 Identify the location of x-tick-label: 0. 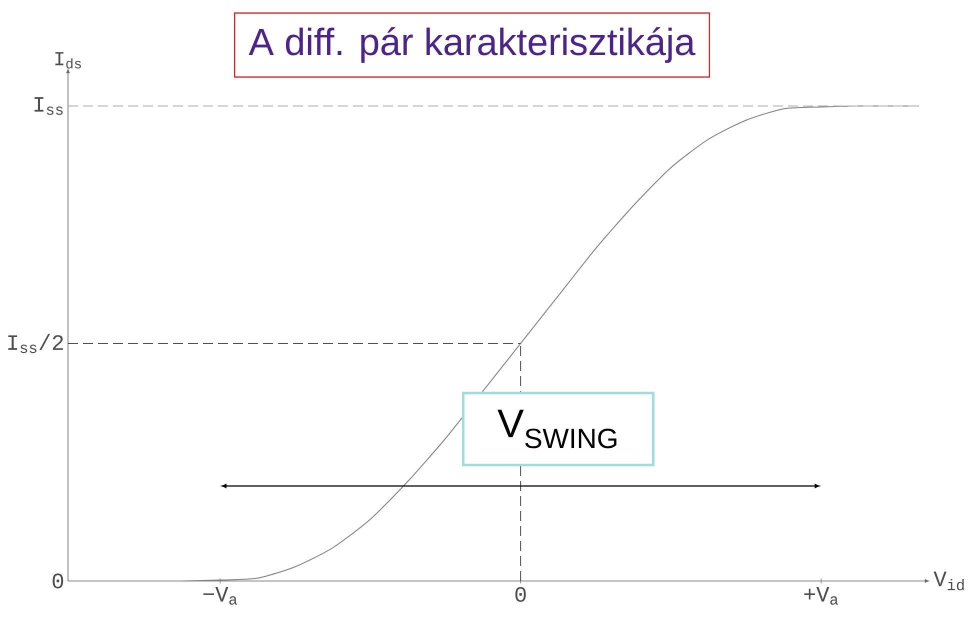
(520, 594).